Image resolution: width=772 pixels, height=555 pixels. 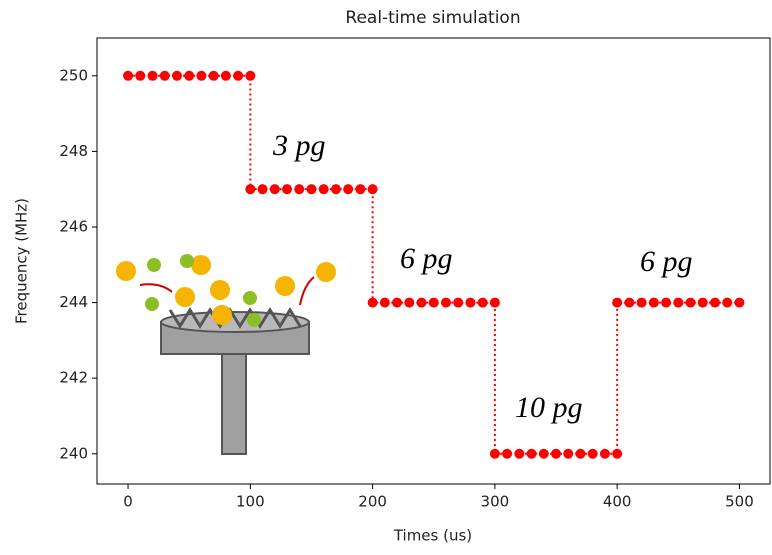 What do you see at coordinates (73, 226) in the screenshot?
I see `y-tick-label: 246` at bounding box center [73, 226].